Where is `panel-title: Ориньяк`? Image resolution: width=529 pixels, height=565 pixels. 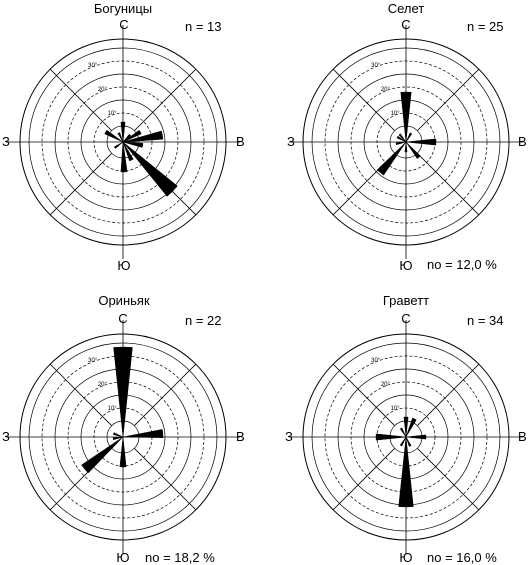
panel-title: Ориньяк is located at coordinates (124, 300).